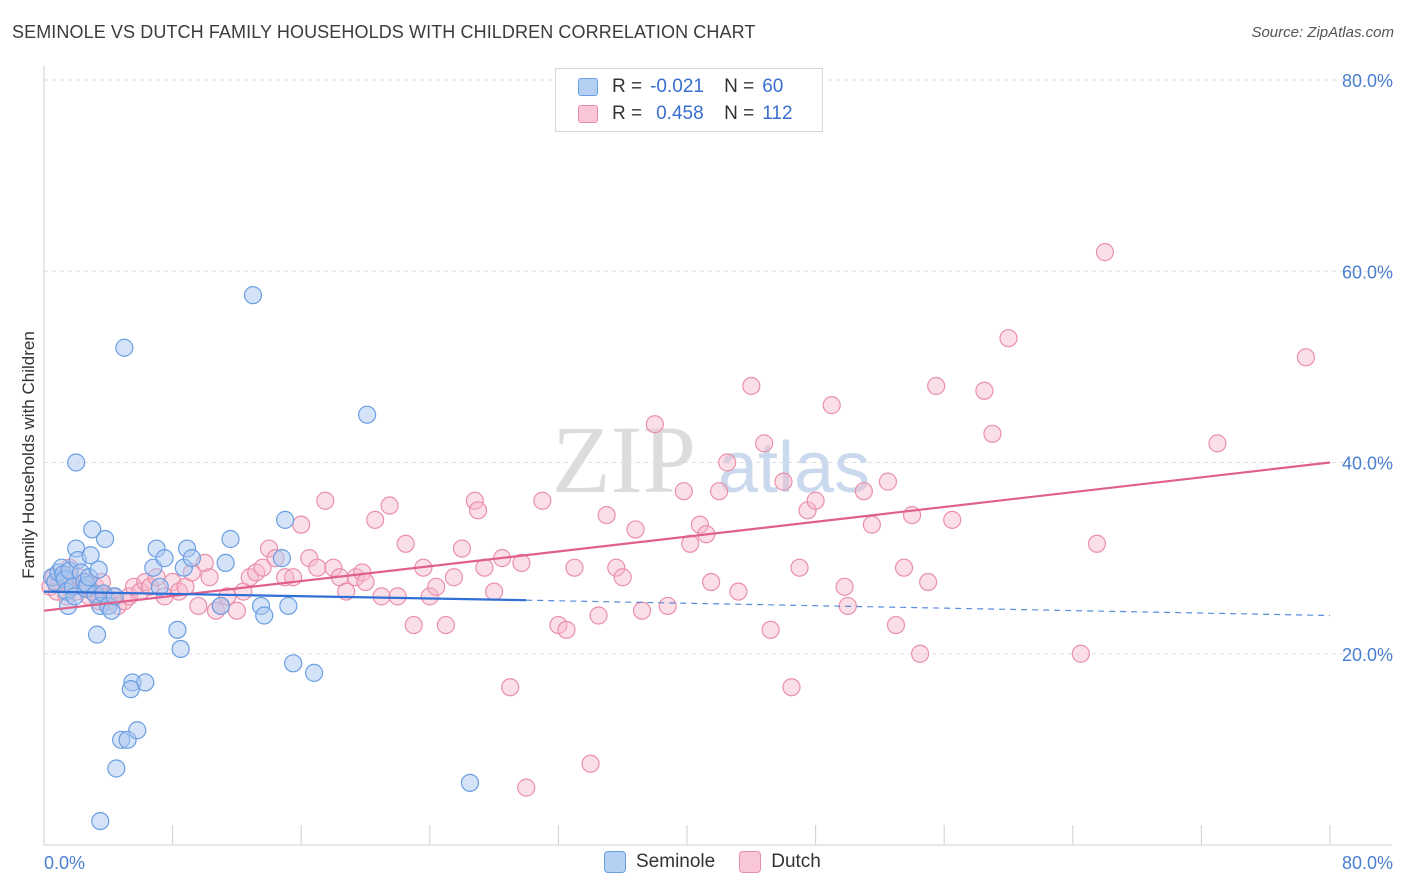 The width and height of the screenshot is (1406, 892). I want to click on series-legend: Seminole Dutch, so click(724, 862).